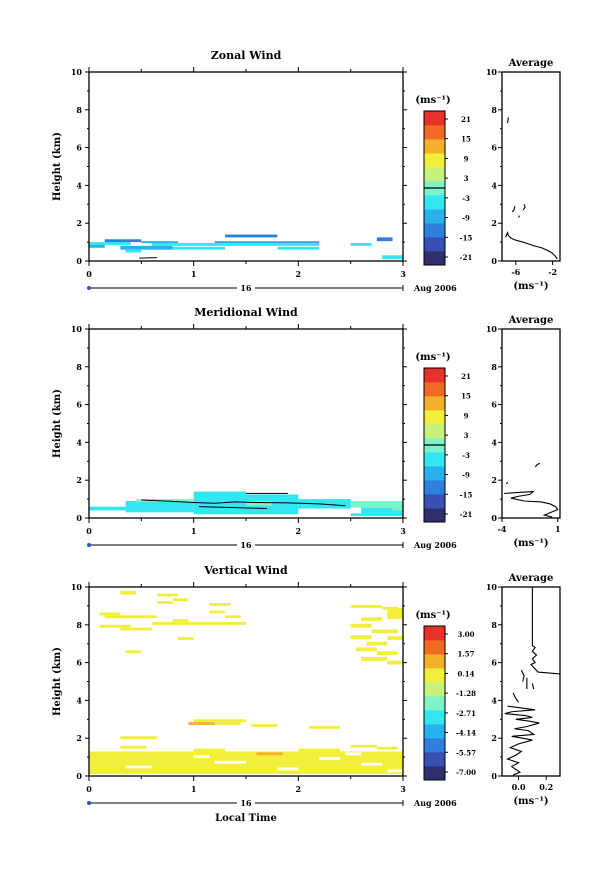  What do you see at coordinates (523, 175) in the screenshot?
I see `average-panel: Average 0 2 4 6 8 10 -6 -2(ms⁻¹)` at bounding box center [523, 175].